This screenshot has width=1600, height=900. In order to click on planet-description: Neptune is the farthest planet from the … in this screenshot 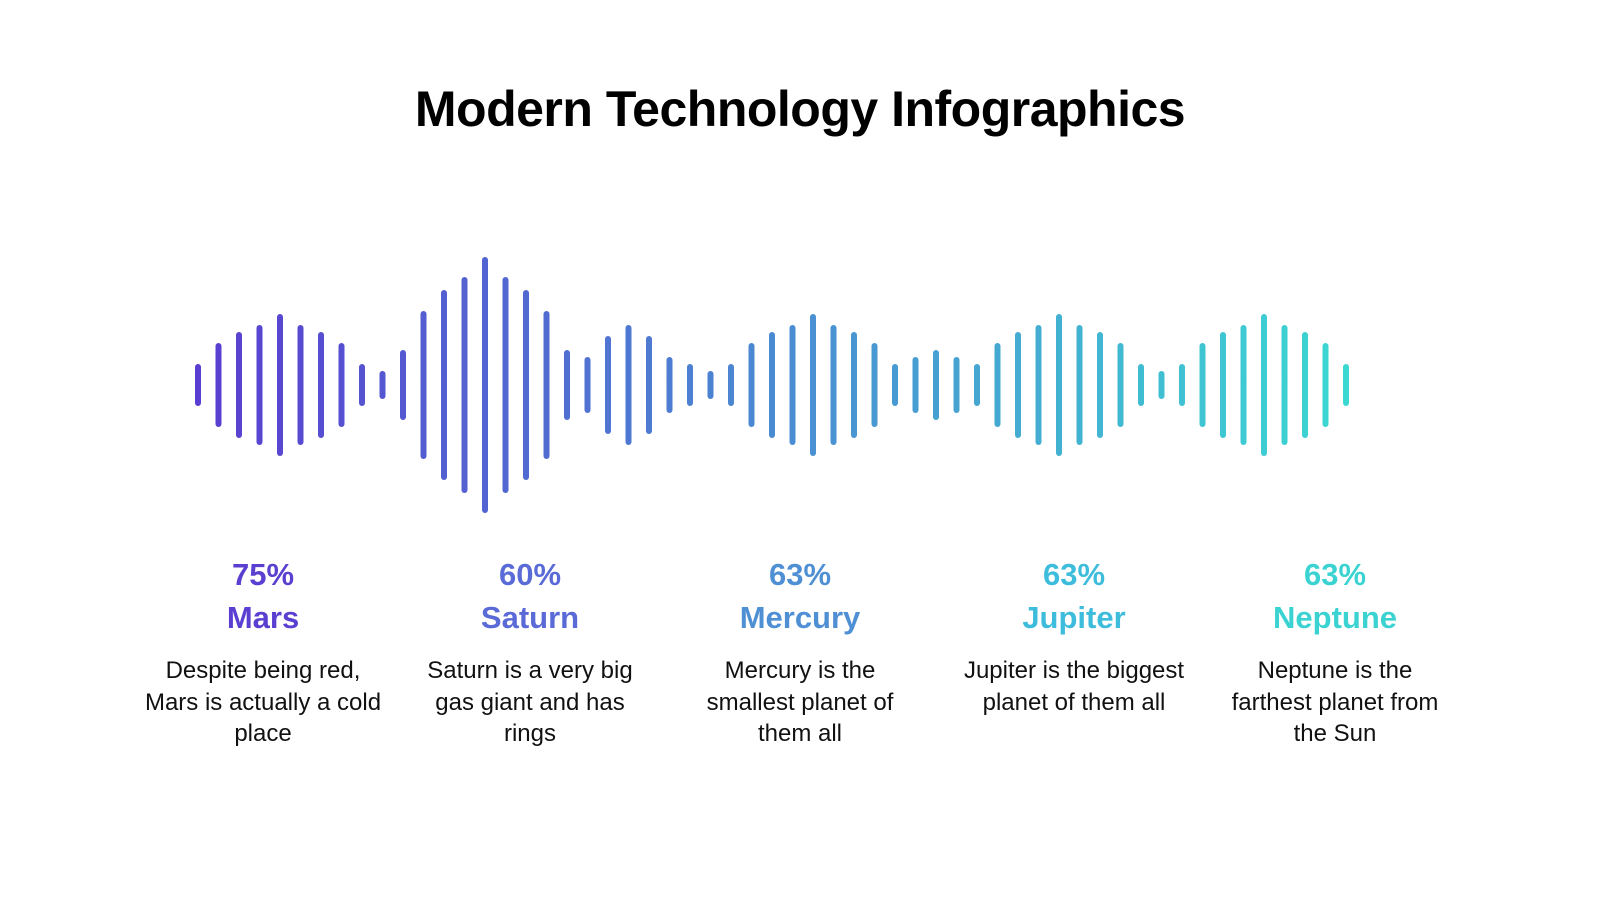, I will do `click(1335, 702)`.